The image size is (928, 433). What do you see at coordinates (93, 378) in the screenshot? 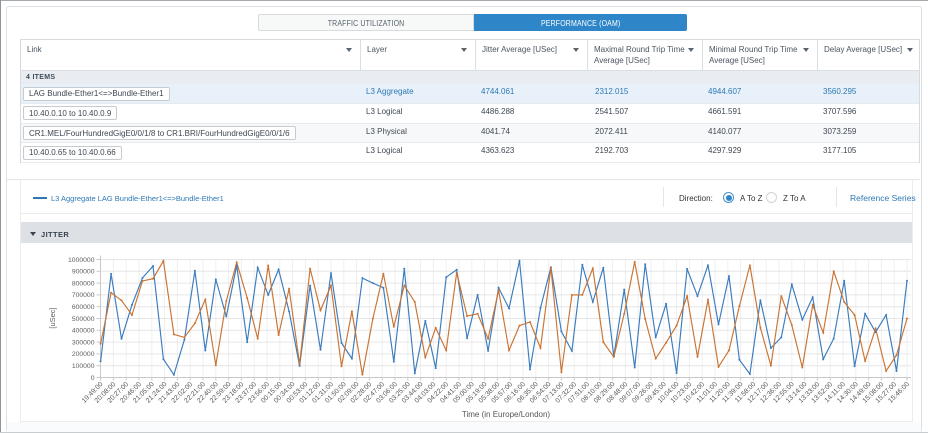
I see `svg-text: 0` at bounding box center [93, 378].